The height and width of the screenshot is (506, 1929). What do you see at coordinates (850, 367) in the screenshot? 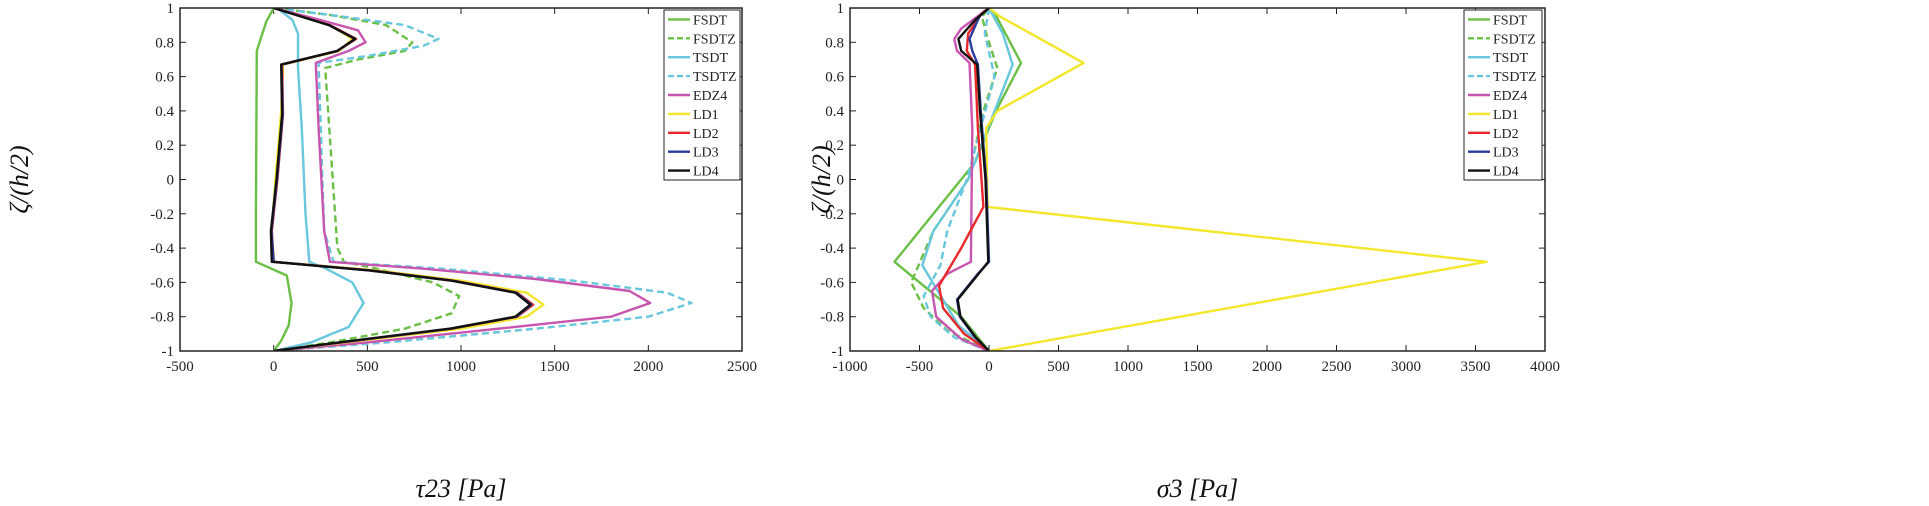
I see `x-tick-label: -1000` at bounding box center [850, 367].